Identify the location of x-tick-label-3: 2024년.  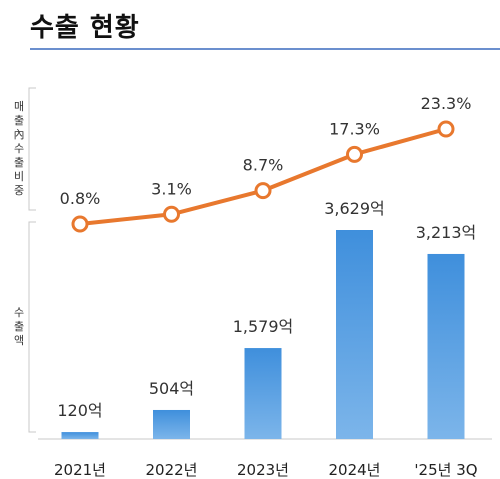
(355, 470).